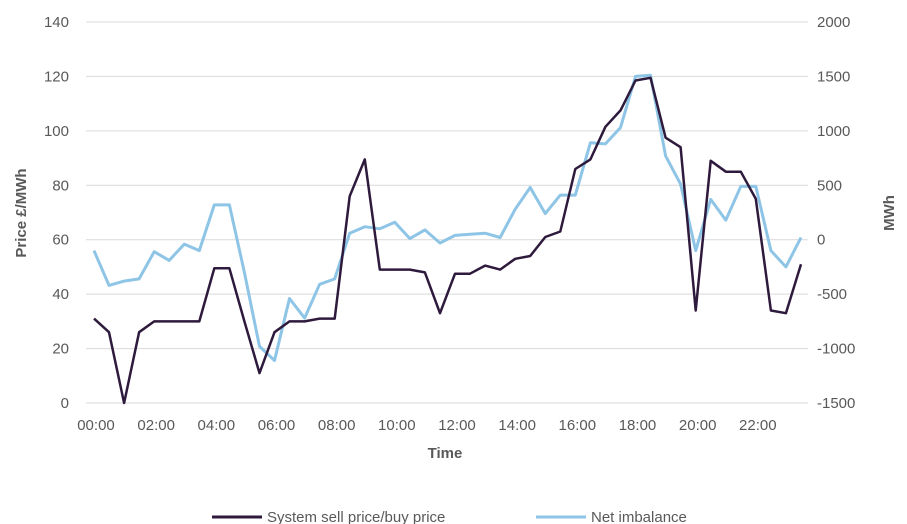 This screenshot has width=907, height=524. What do you see at coordinates (60, 349) in the screenshot?
I see `y-tick-label: 20` at bounding box center [60, 349].